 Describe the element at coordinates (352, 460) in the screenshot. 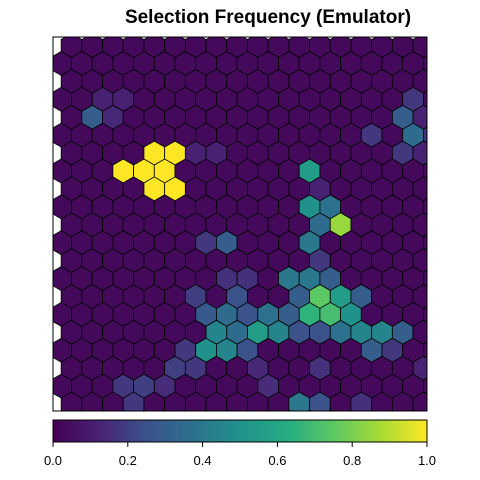

I see `colorbar-tick-label: 0.8` at that location.